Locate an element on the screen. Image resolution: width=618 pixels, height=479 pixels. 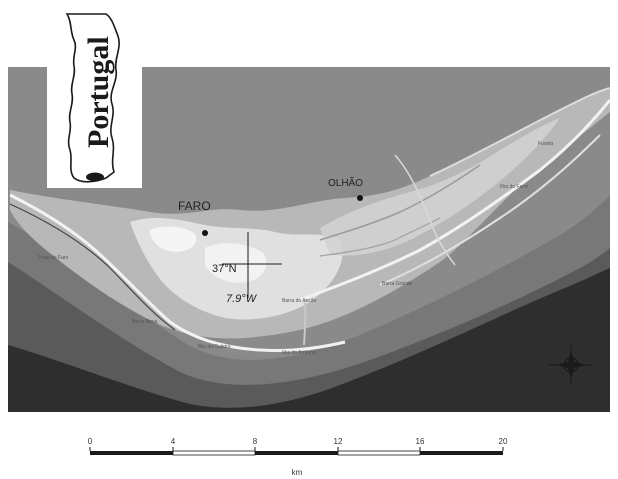
olhao-label: OLHÃO is located at coordinates (345, 182).